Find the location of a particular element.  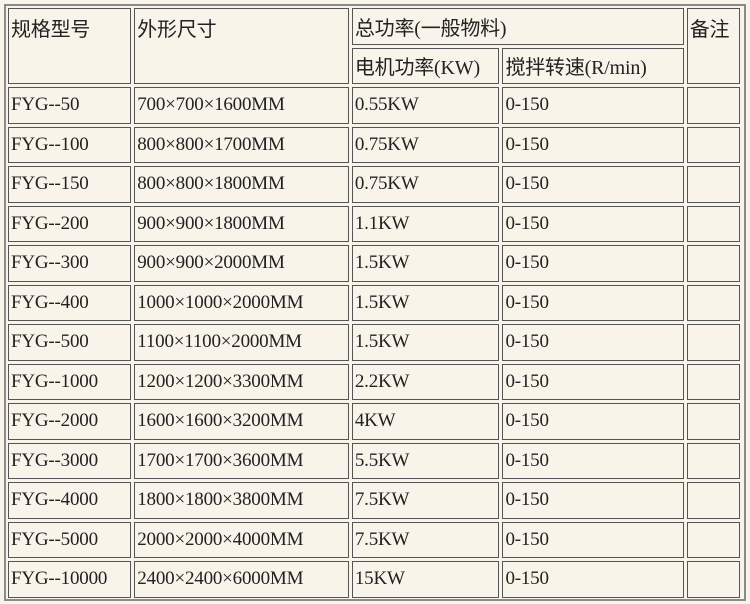

table-row: FYG--500 1100×1100×2000MM 1.5KW 0-150 is located at coordinates (374, 342).